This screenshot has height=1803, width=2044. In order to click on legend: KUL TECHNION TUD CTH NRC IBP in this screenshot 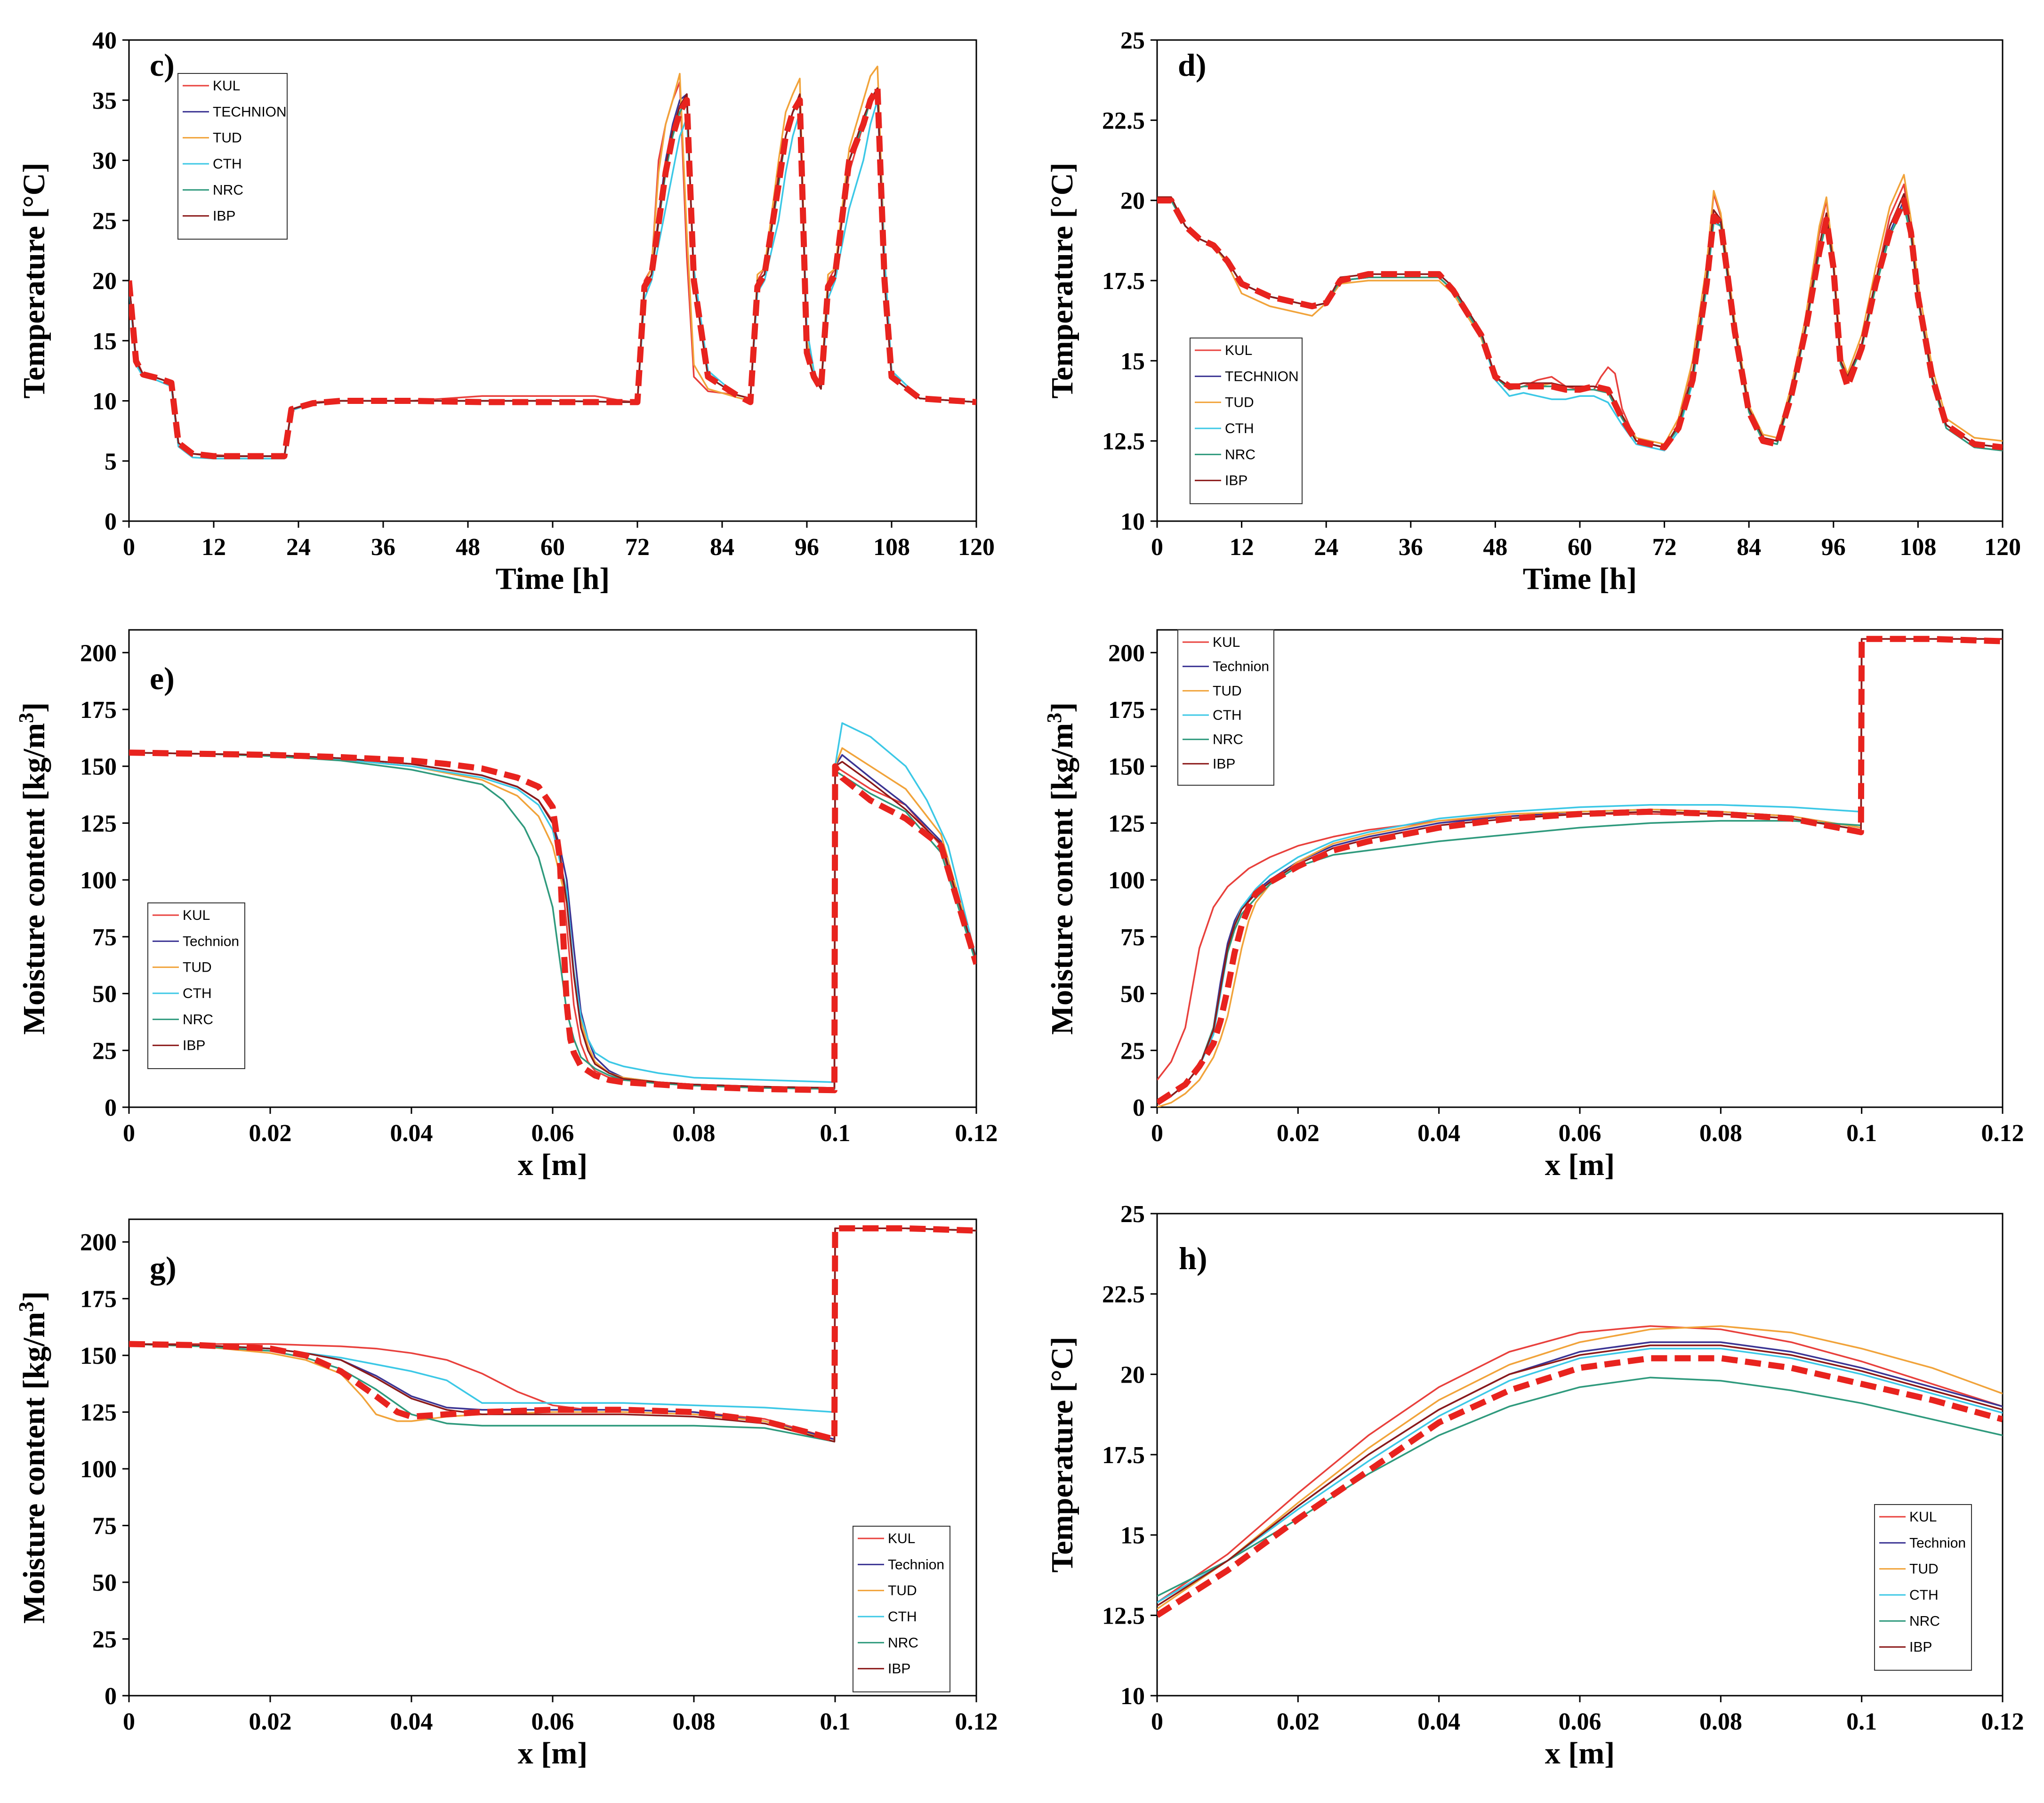, I will do `click(1246, 421)`.